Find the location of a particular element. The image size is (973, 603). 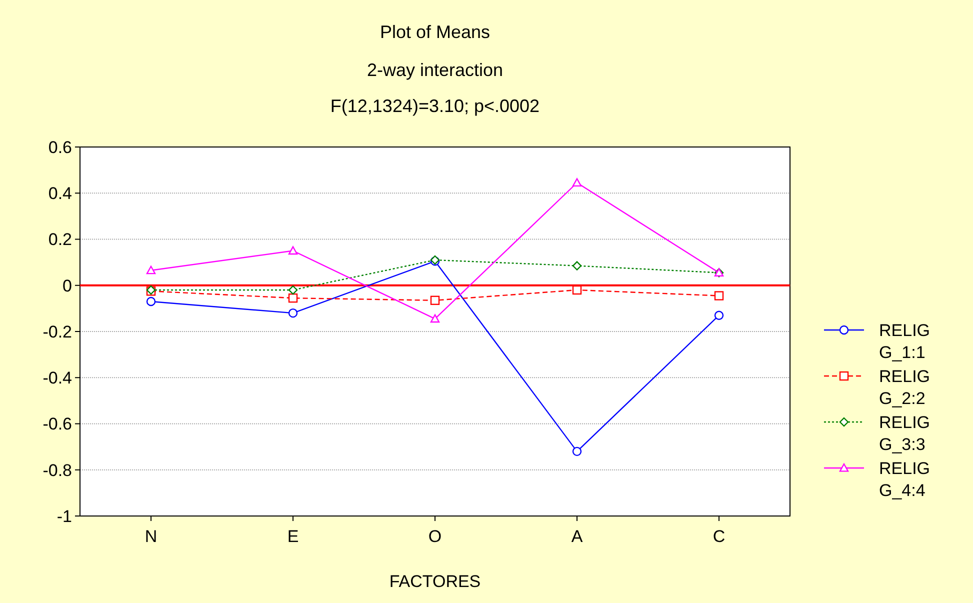

y-tick-label: 0.4 is located at coordinates (60, 194).